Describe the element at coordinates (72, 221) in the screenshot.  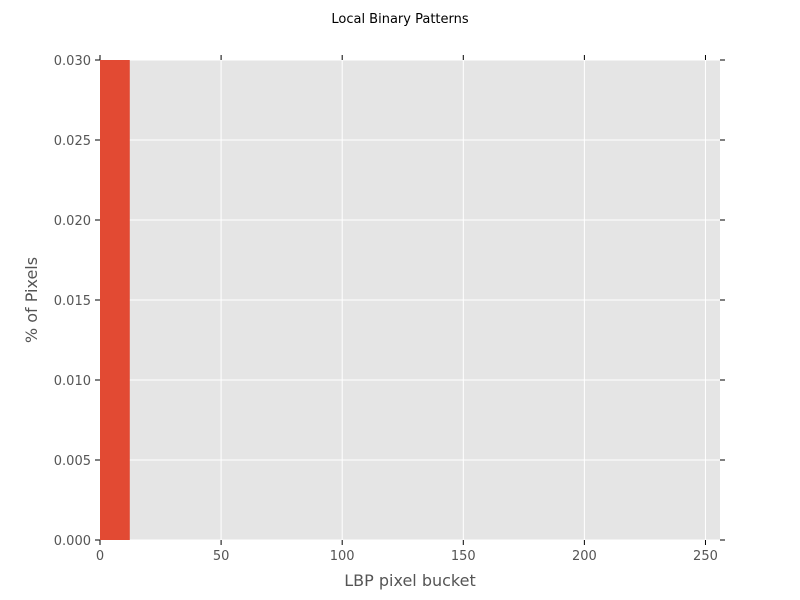
I see `y-tick-label: 0.020` at that location.